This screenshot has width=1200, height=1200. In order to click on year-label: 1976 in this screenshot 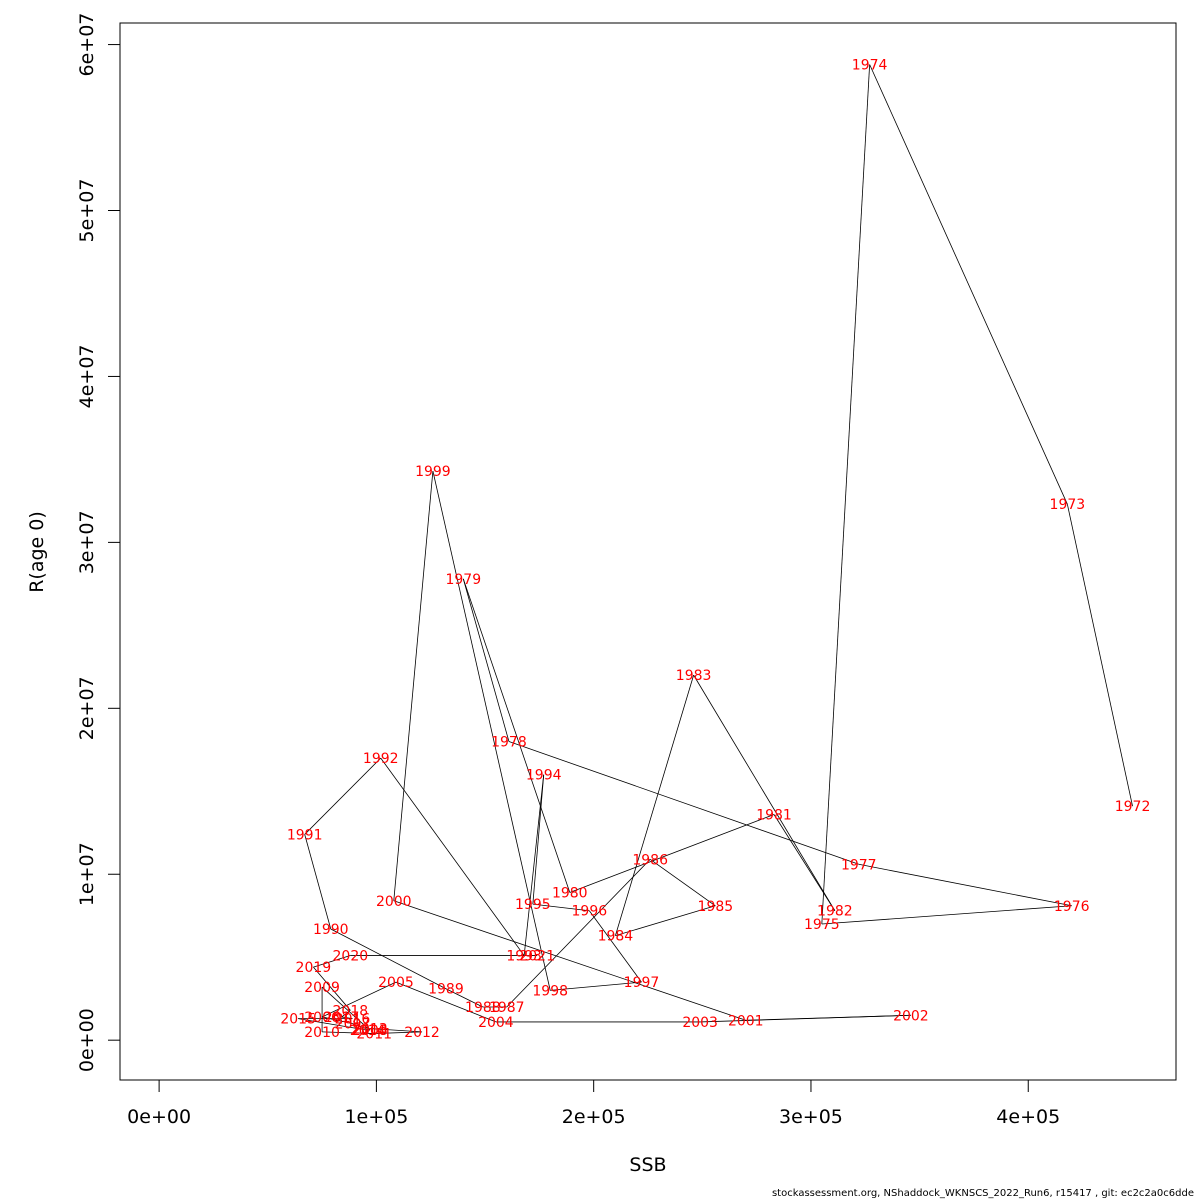, I will do `click(1072, 907)`.